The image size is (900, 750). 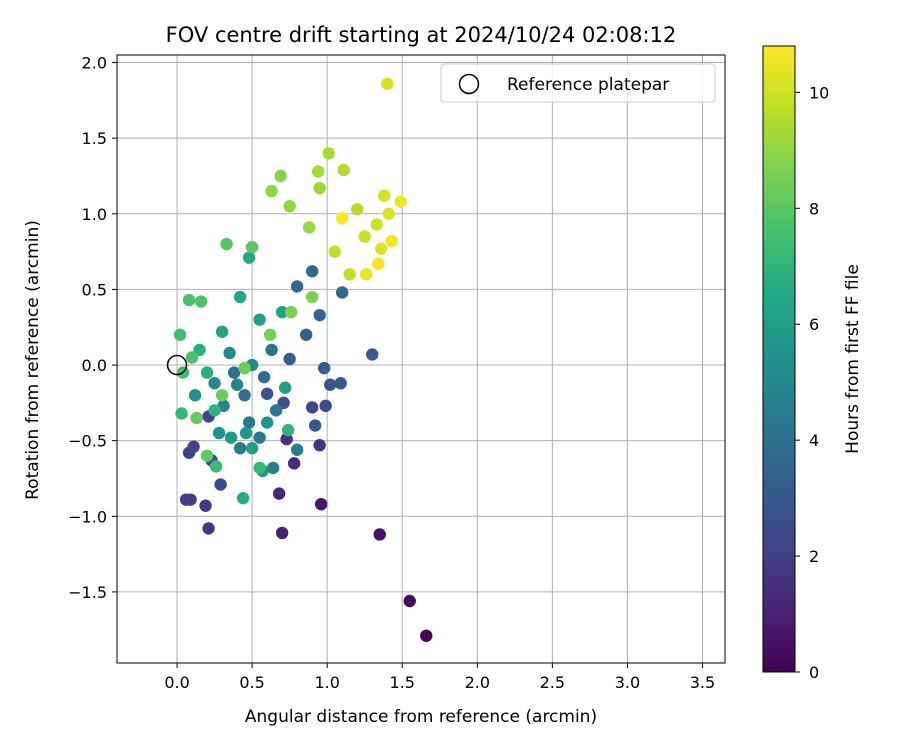 I want to click on x-tick-label: 3.0, so click(x=627, y=682).